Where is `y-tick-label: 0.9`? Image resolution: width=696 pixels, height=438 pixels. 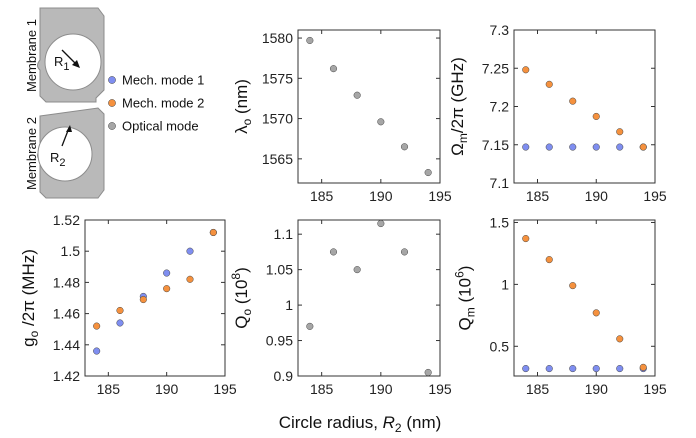 y-tick-label: 0.9 is located at coordinates (284, 376).